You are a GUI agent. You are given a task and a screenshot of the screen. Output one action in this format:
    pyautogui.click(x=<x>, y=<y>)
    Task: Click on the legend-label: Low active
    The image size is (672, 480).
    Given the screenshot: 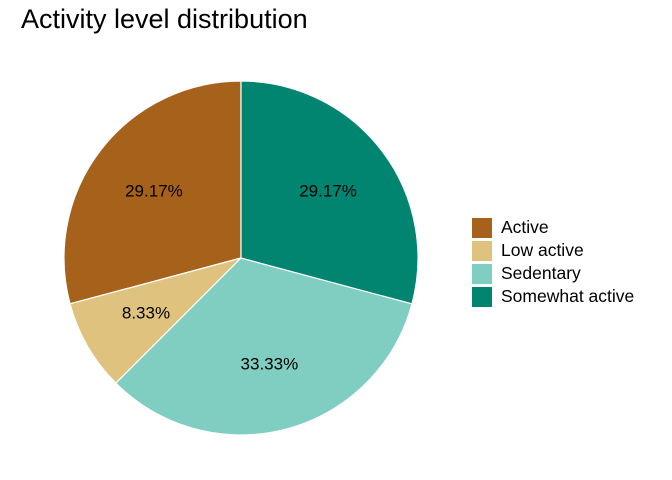 What is the action you would take?
    pyautogui.click(x=542, y=250)
    